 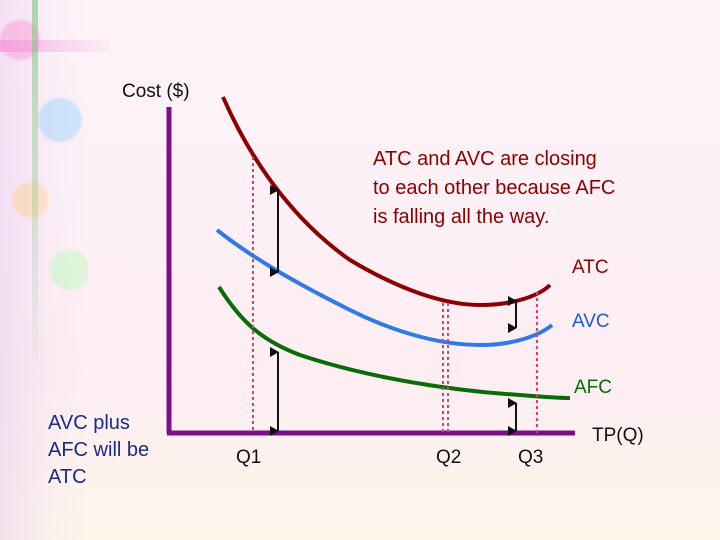 What do you see at coordinates (156, 91) in the screenshot?
I see `y-axis-label: Cost ($)` at bounding box center [156, 91].